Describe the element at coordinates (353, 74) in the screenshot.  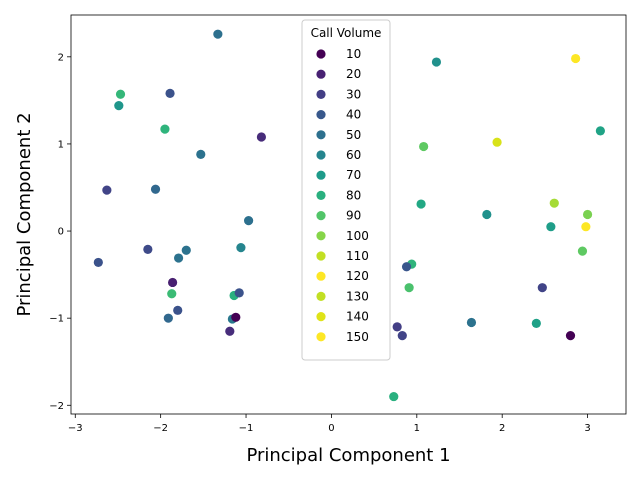
I see `legend-label: 20` at that location.